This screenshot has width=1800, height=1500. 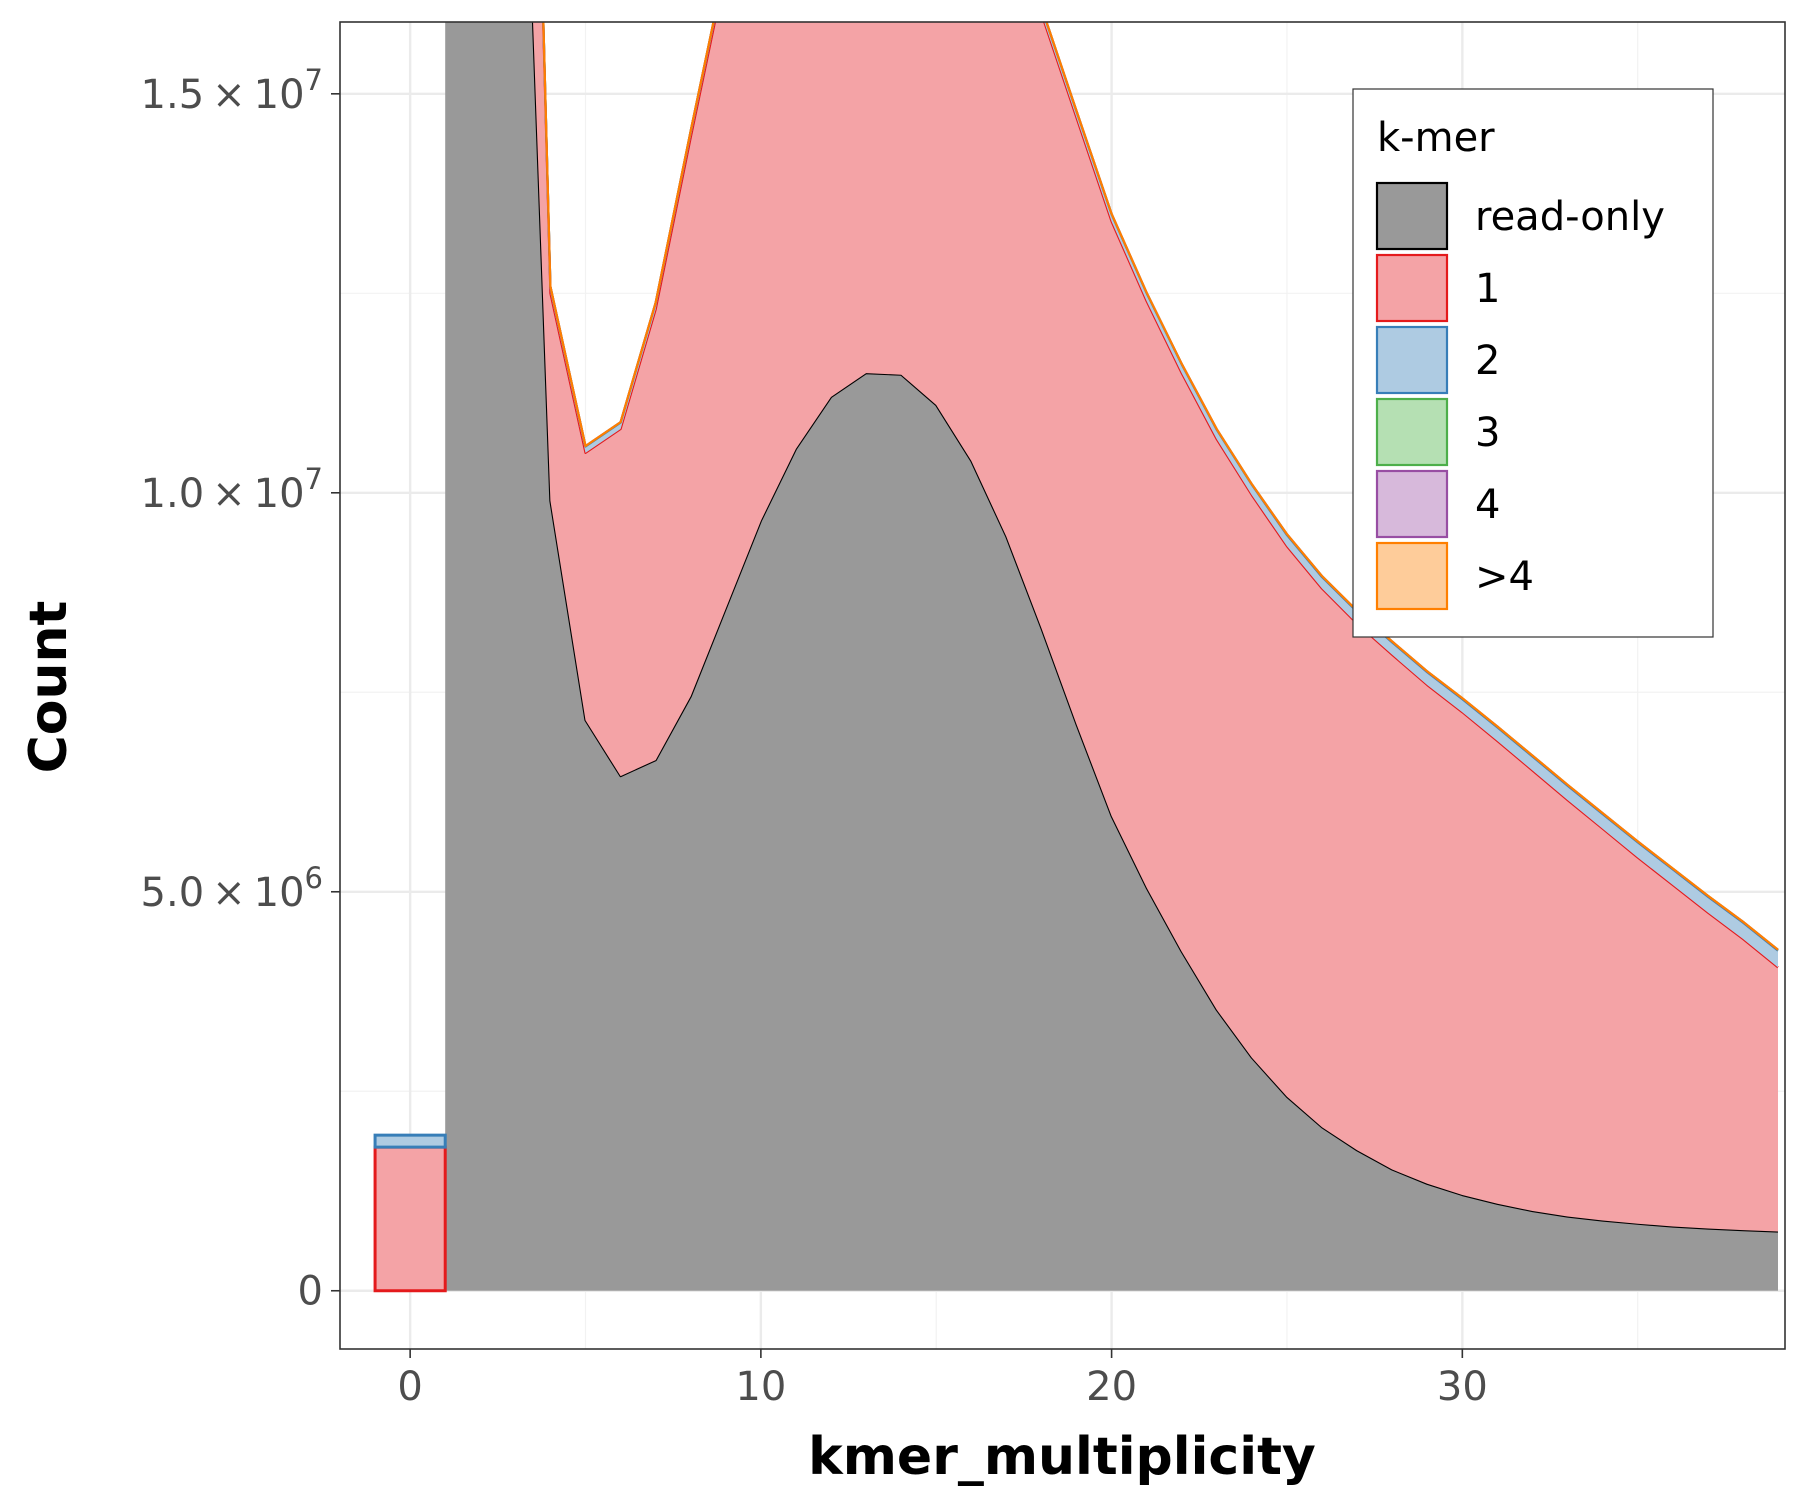 I want to click on legend-label-5: 4, so click(x=1487, y=505).